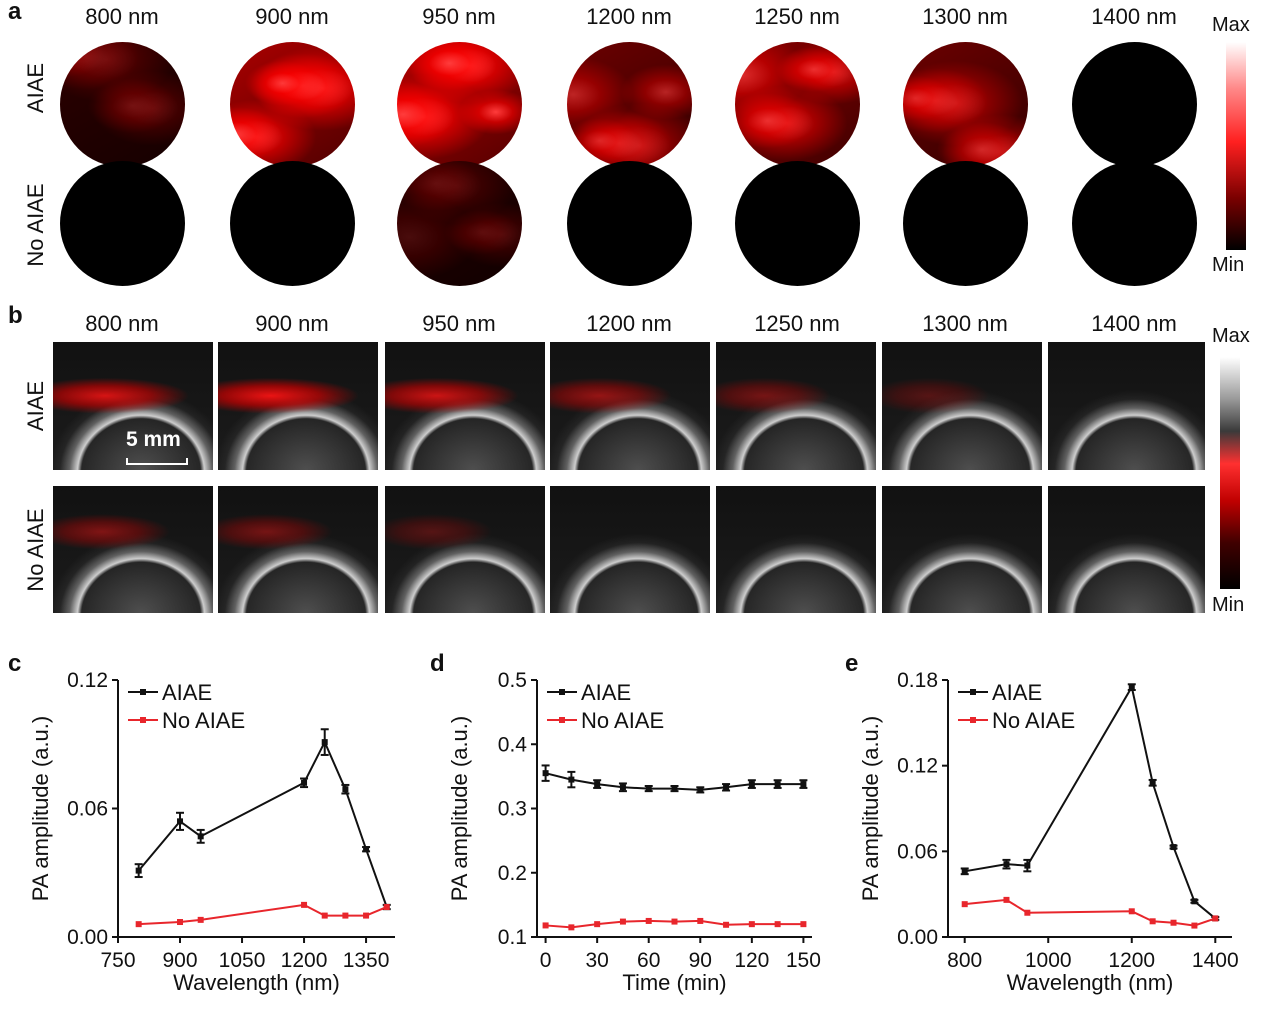 The image size is (1270, 1011). I want to click on x-tick-label: 900, so click(179, 960).